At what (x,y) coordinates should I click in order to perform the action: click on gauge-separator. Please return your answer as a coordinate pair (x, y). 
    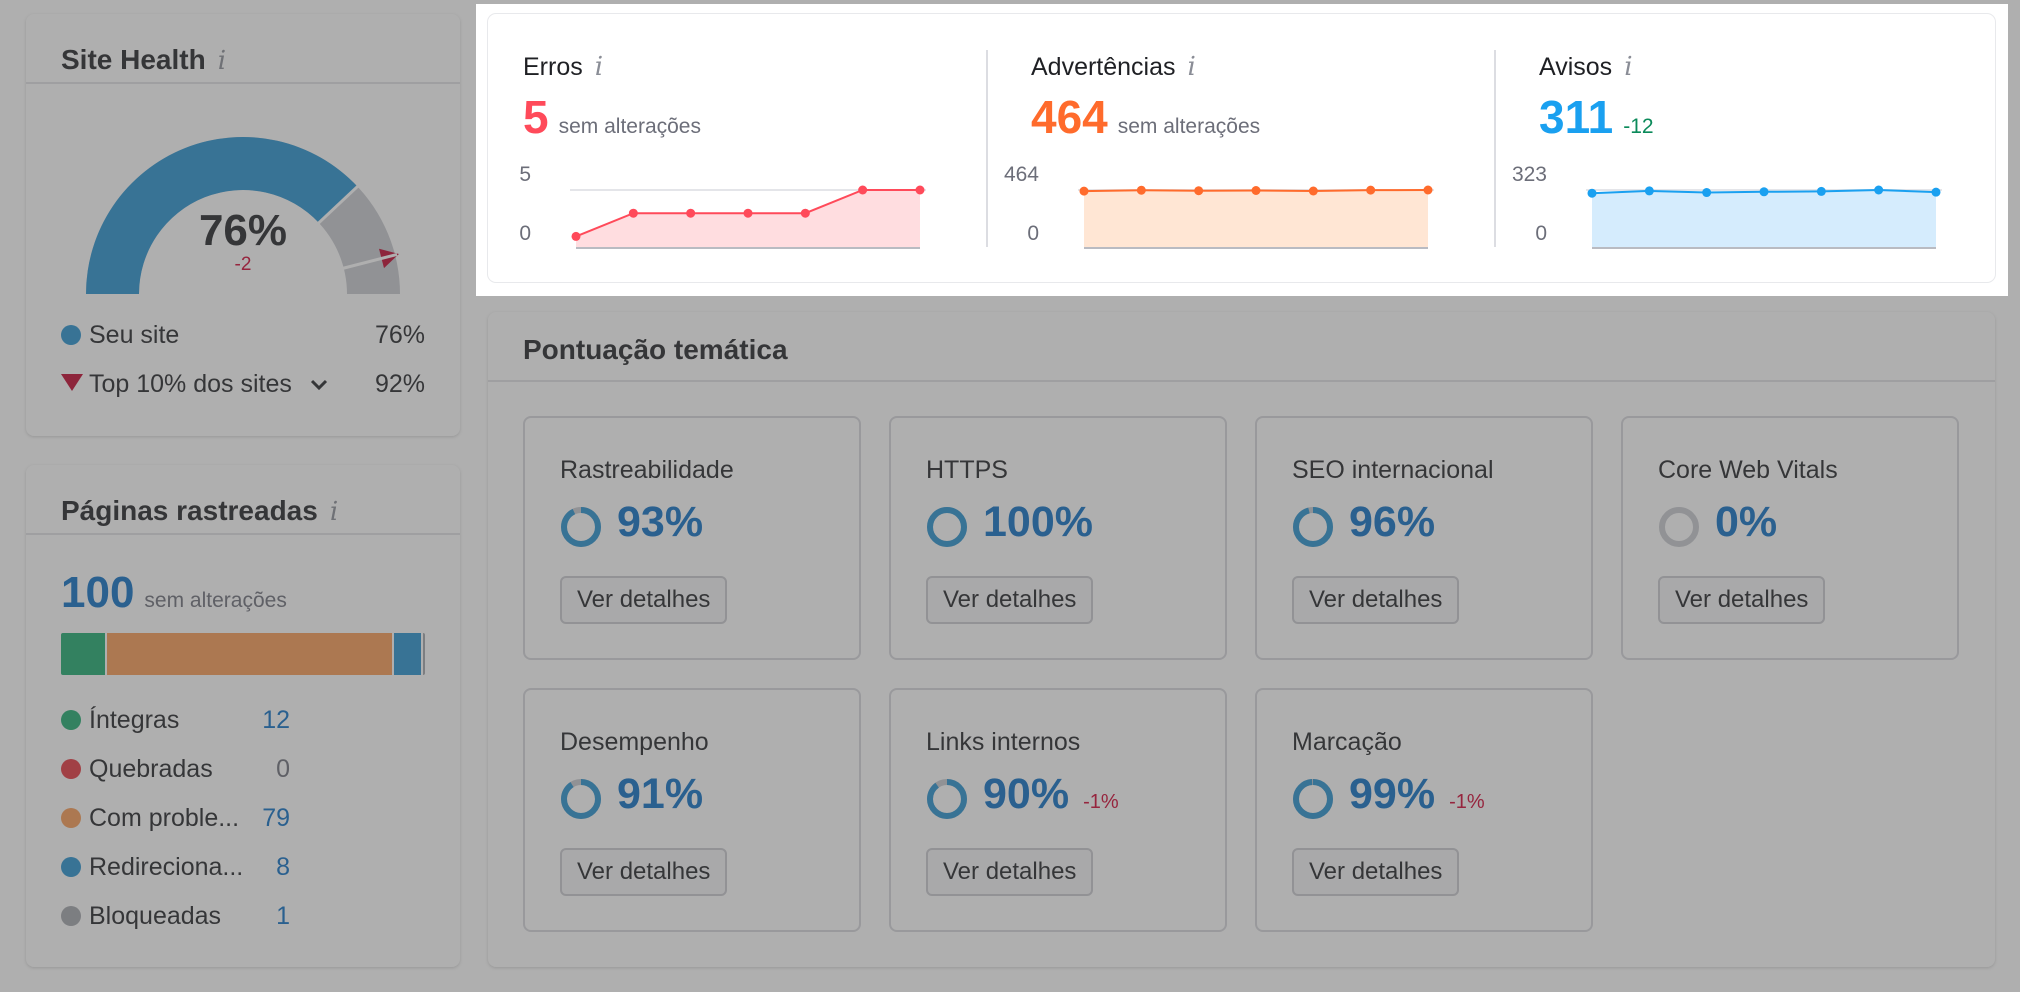
    Looking at the image, I should click on (338, 205).